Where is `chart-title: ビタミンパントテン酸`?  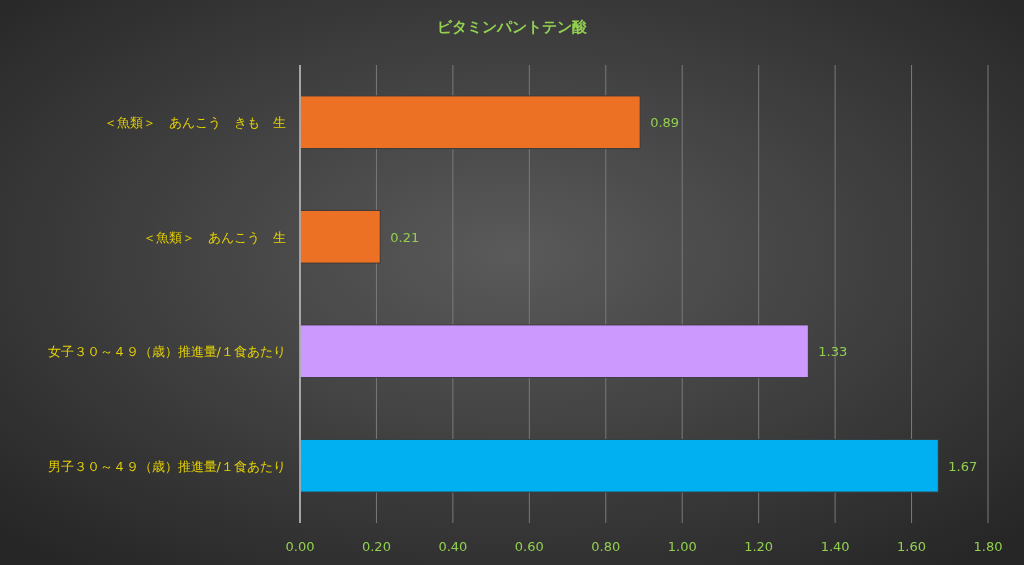 chart-title: ビタミンパントテン酸 is located at coordinates (512, 27).